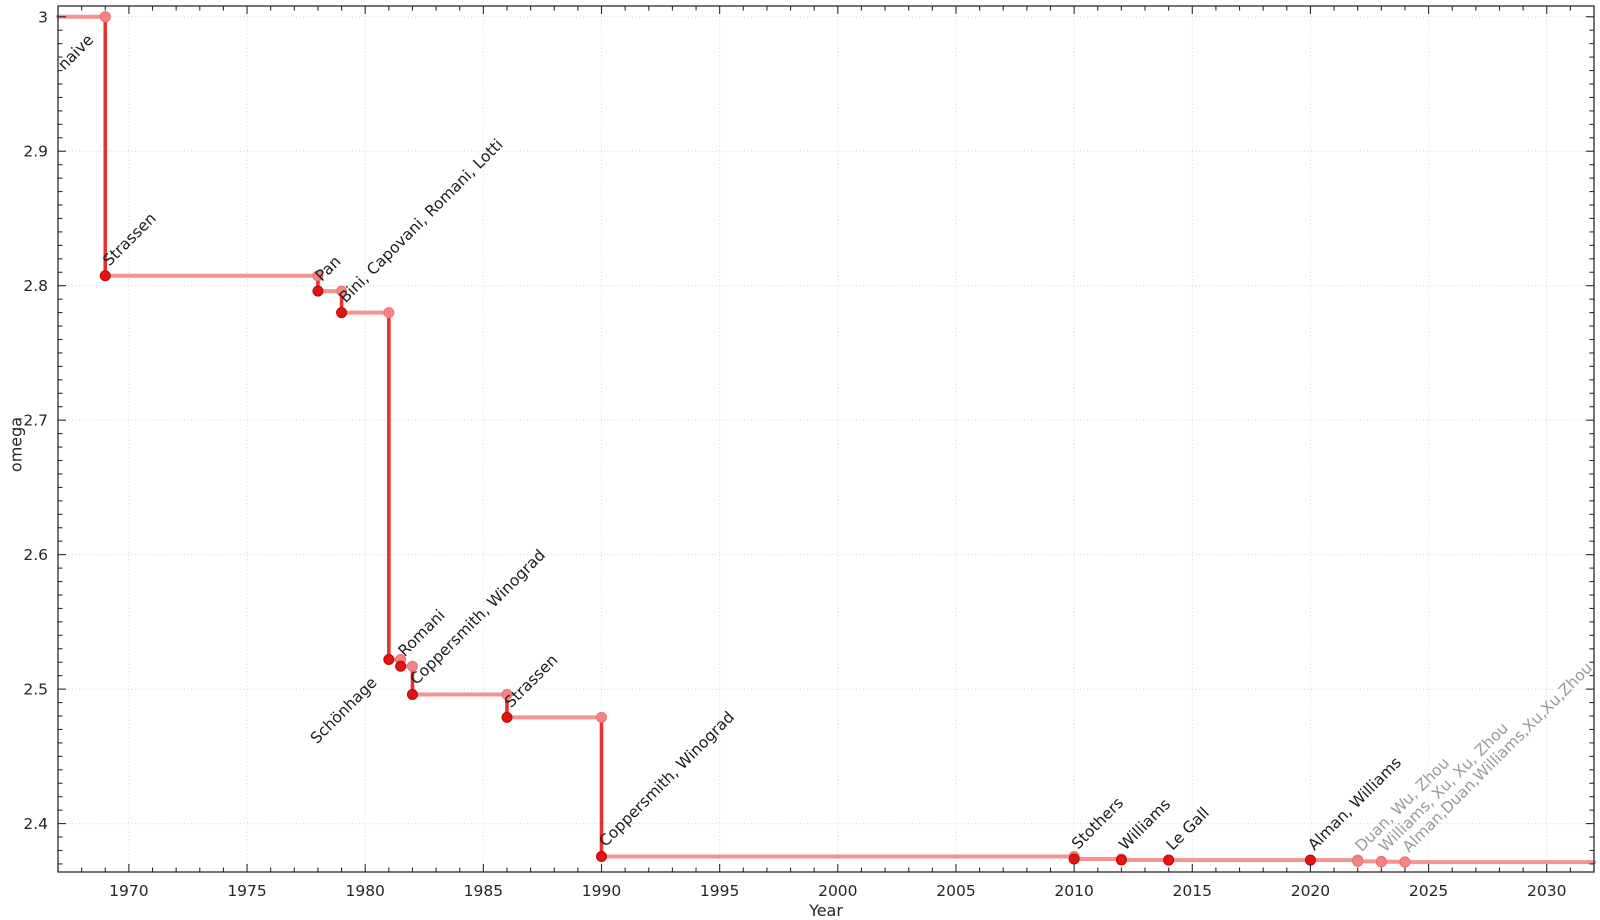 Image resolution: width=1600 pixels, height=920 pixels. Describe the element at coordinates (826, 910) in the screenshot. I see `x-axis-title: Year` at that location.